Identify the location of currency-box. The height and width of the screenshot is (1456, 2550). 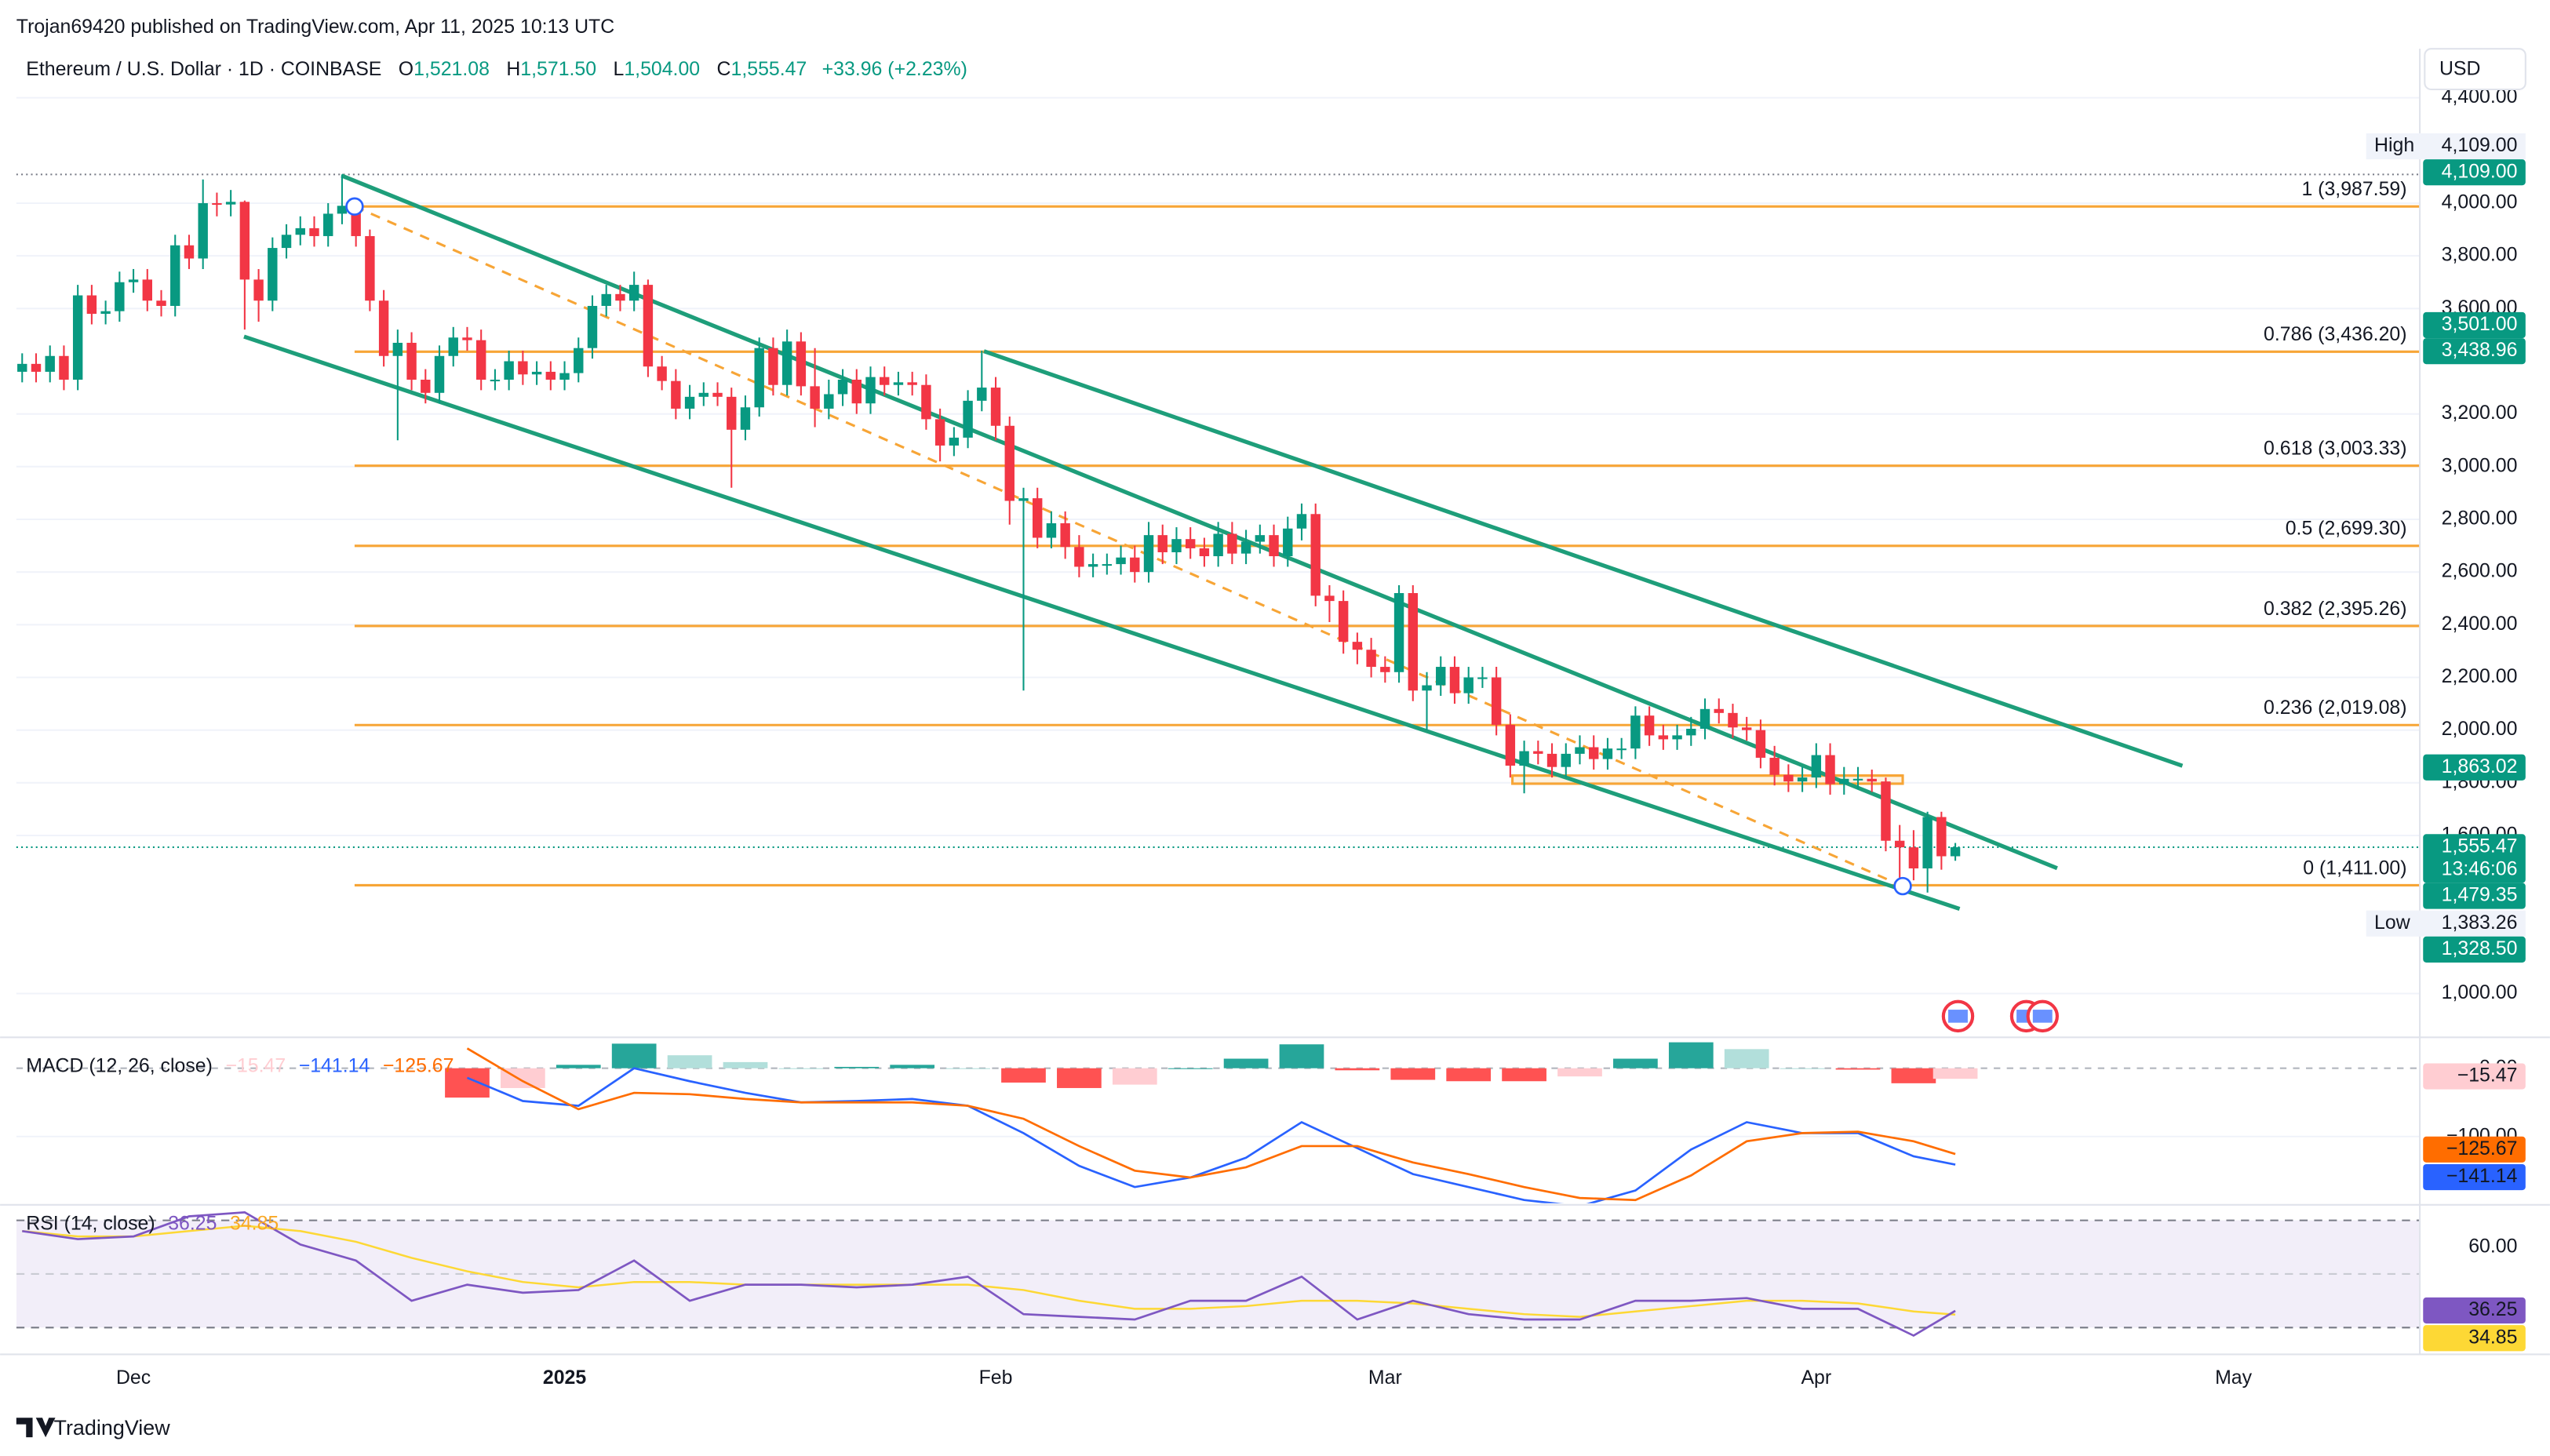
(2475, 69).